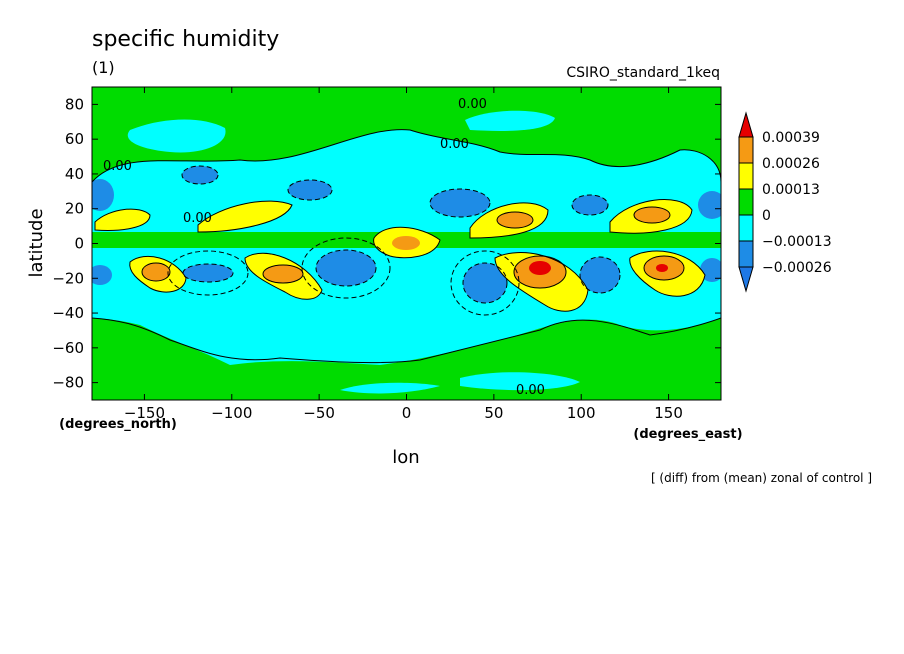 This screenshot has width=904, height=654. What do you see at coordinates (144, 413) in the screenshot?
I see `x-tick-label: −150` at bounding box center [144, 413].